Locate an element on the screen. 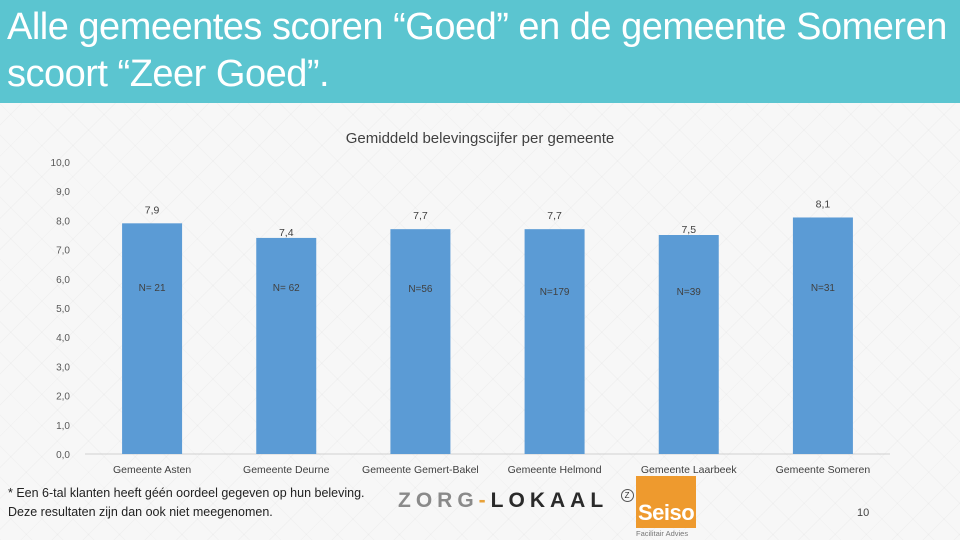 Image resolution: width=960 pixels, height=540 pixels. x-tick-label: Gemeente Someren is located at coordinates (823, 470).